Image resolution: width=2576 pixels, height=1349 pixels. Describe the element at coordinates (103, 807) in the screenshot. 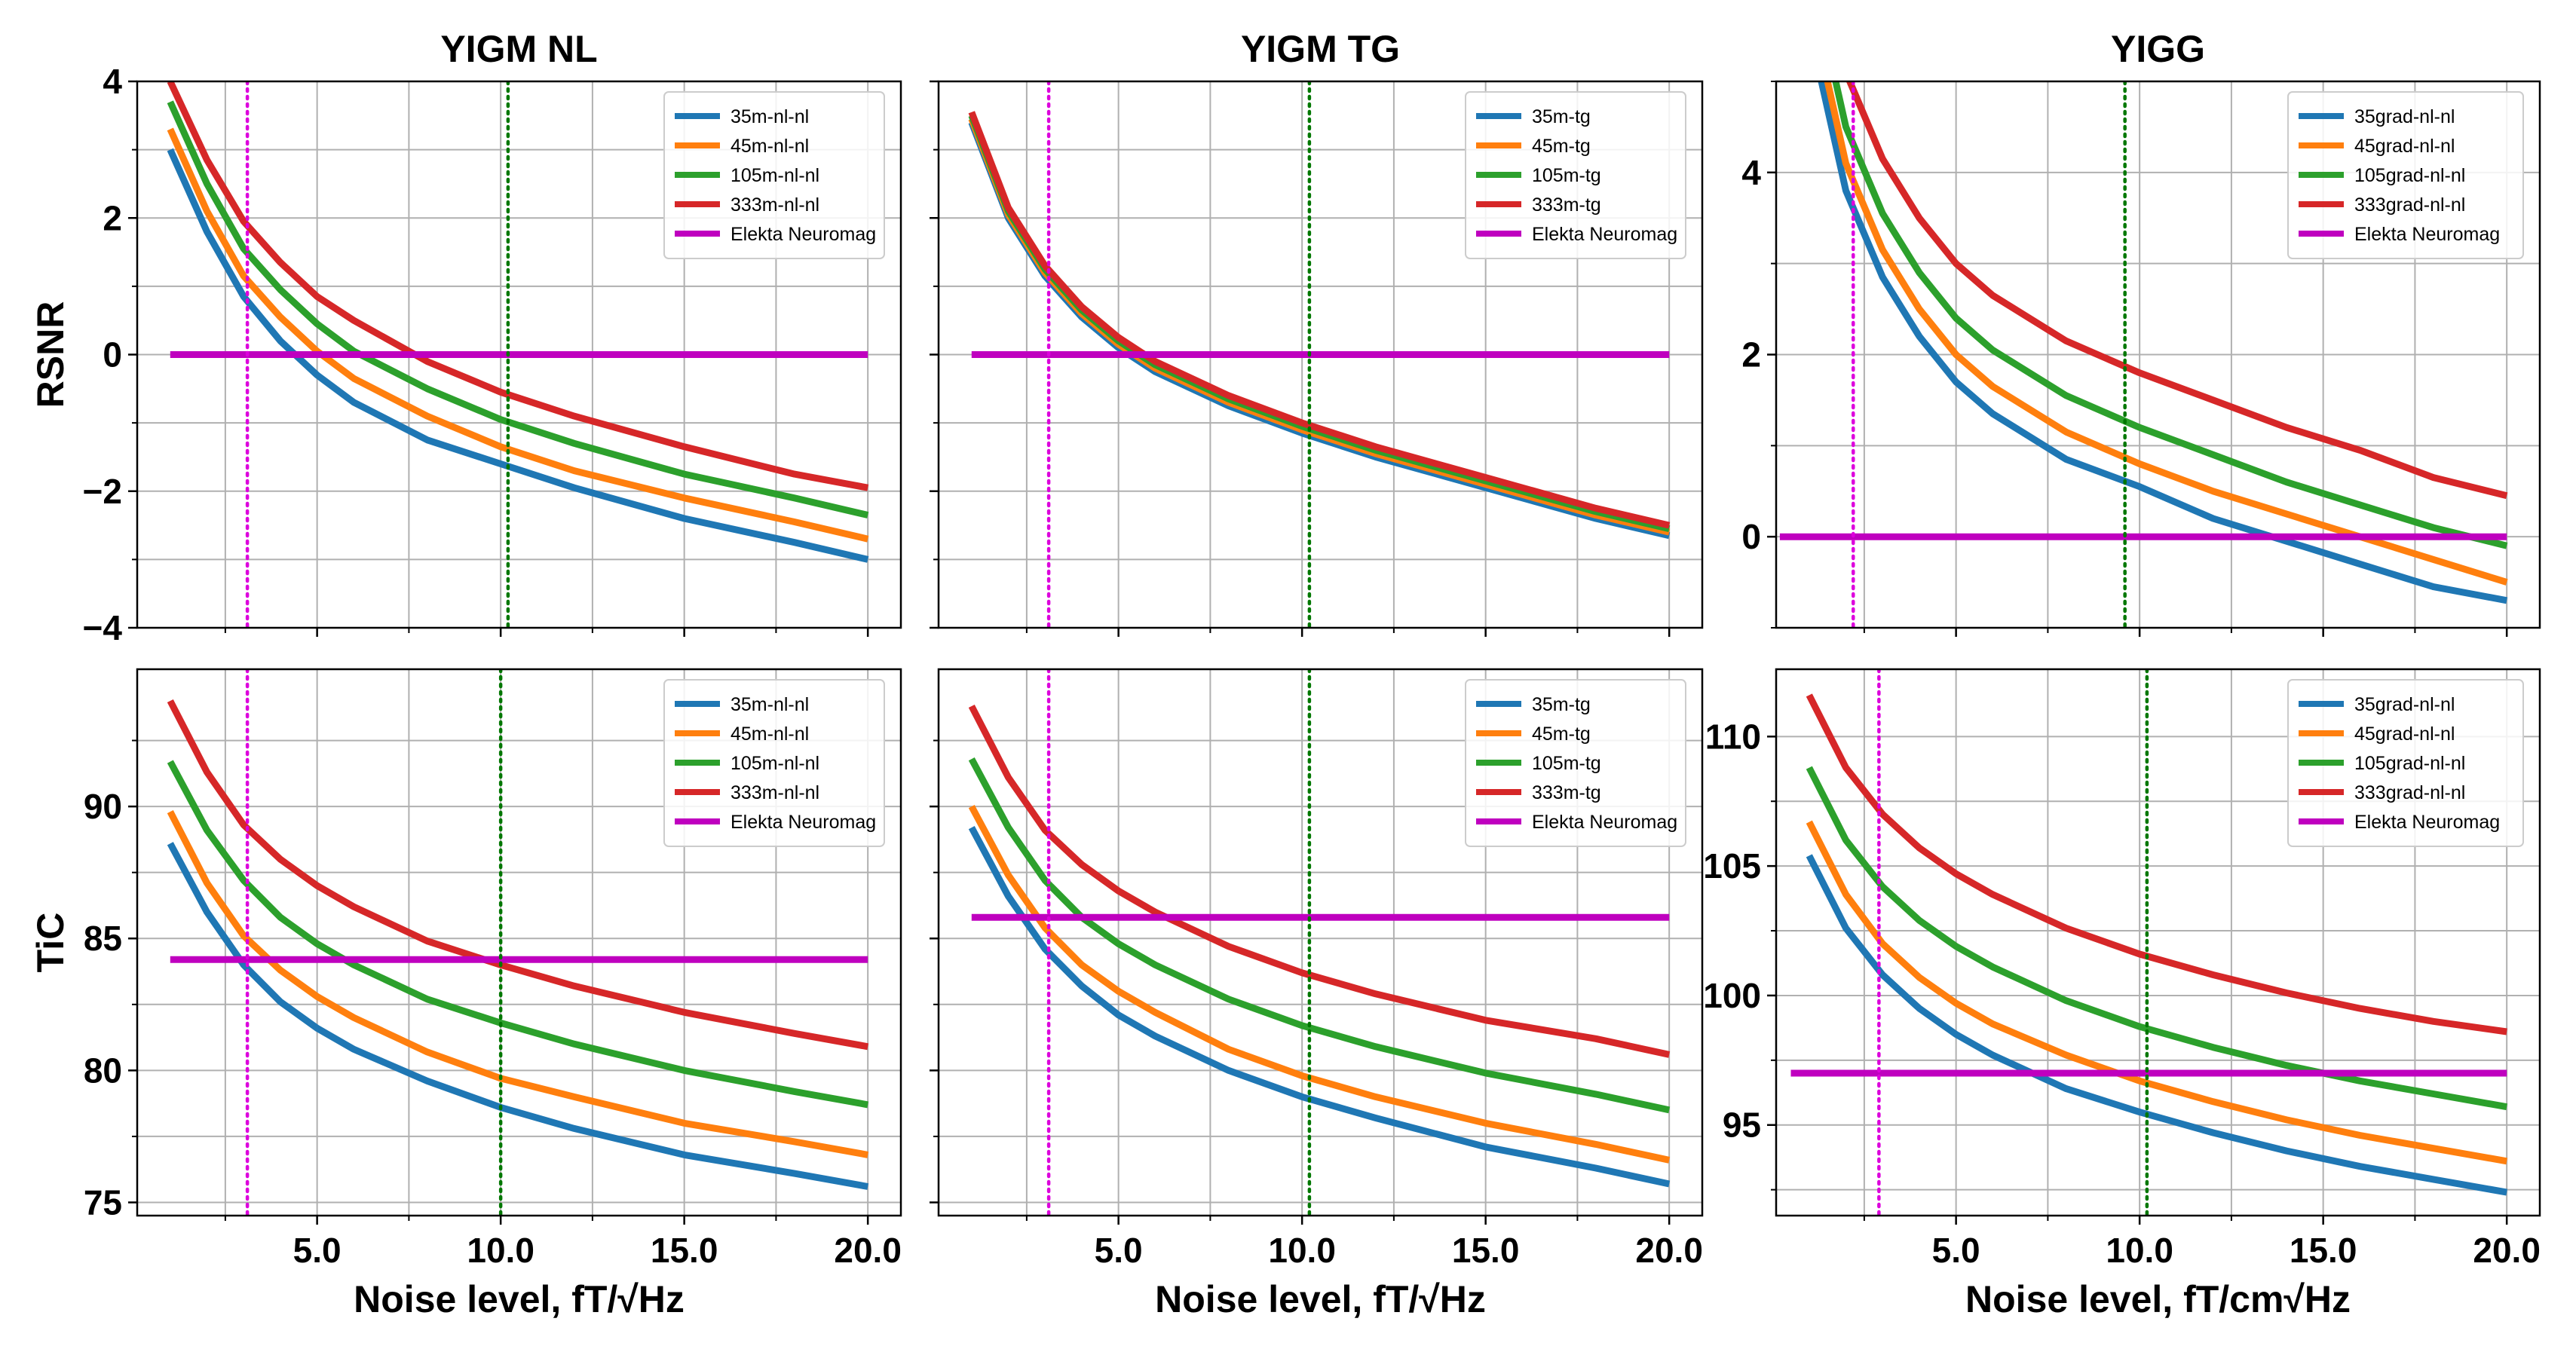

I see `y-tick-label: 90` at that location.